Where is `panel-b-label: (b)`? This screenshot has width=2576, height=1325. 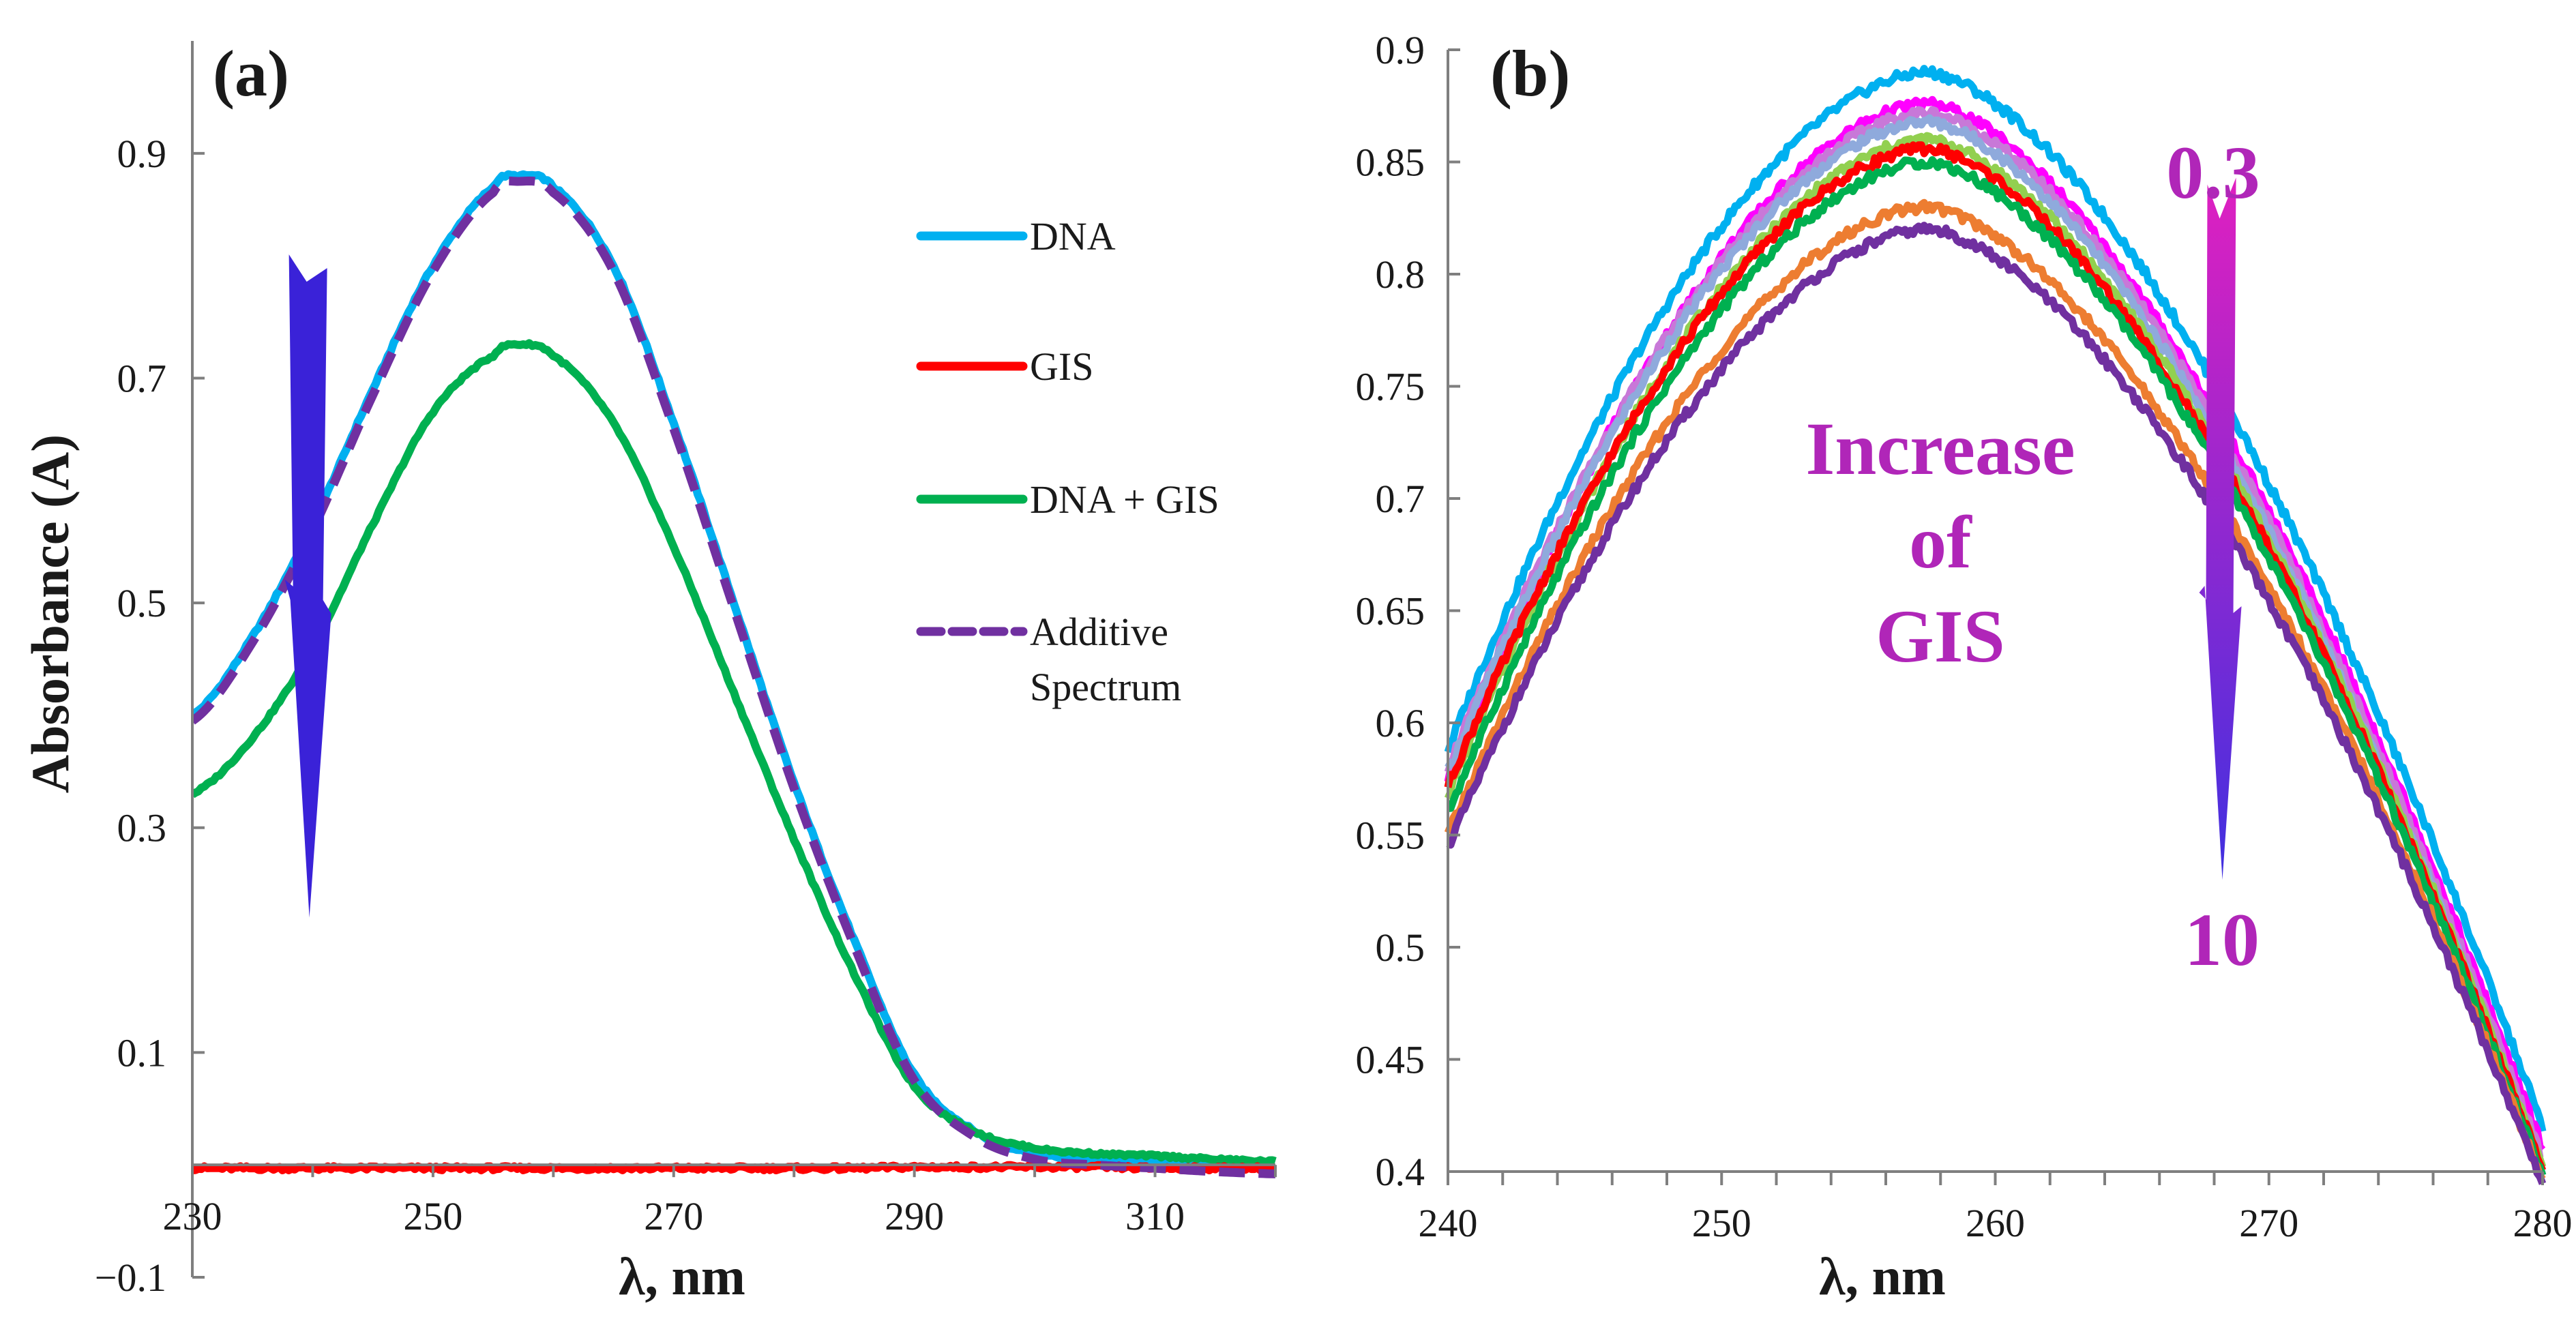 panel-b-label: (b) is located at coordinates (1530, 73).